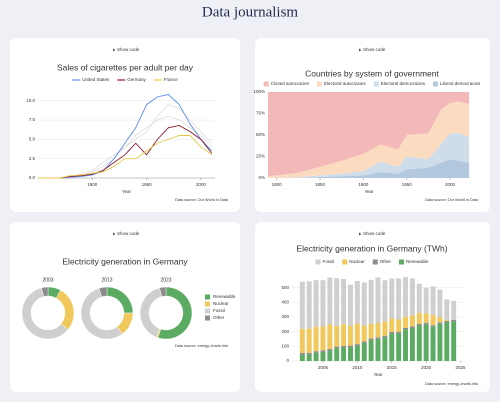 This screenshot has width=500, height=402. What do you see at coordinates (32, 177) in the screenshot?
I see `y-tick-label: 0.0` at bounding box center [32, 177].